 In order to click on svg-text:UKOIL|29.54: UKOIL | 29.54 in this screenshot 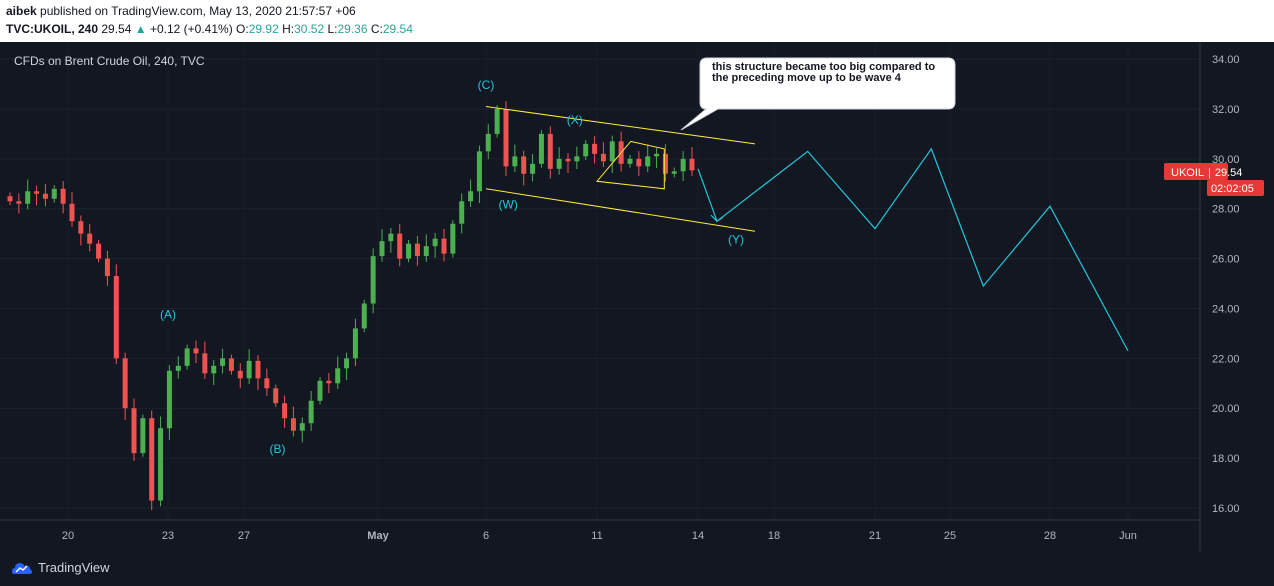, I will do `click(1206, 173)`.